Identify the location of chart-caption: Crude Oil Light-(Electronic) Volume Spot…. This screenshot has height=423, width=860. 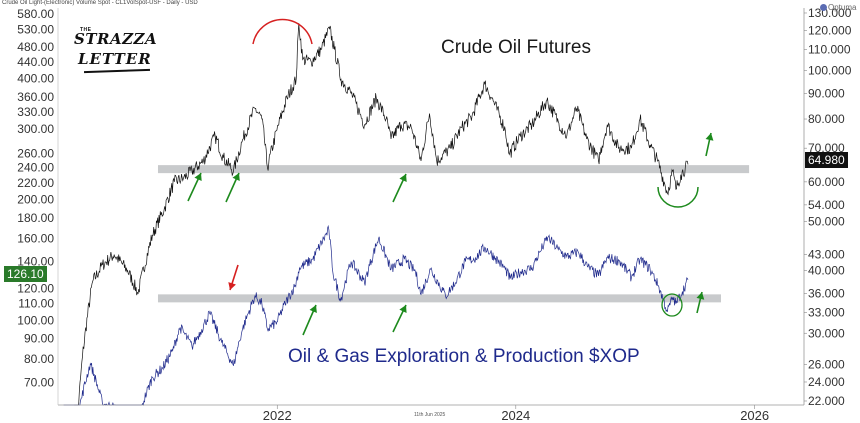
(100, 3).